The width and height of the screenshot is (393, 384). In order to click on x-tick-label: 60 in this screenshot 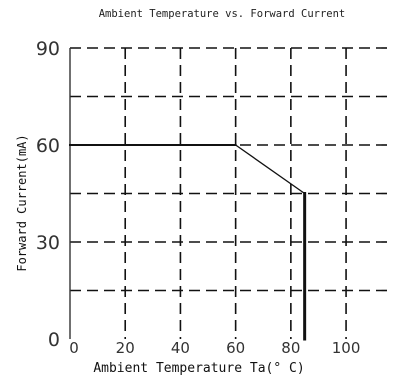, I will do `click(235, 348)`.